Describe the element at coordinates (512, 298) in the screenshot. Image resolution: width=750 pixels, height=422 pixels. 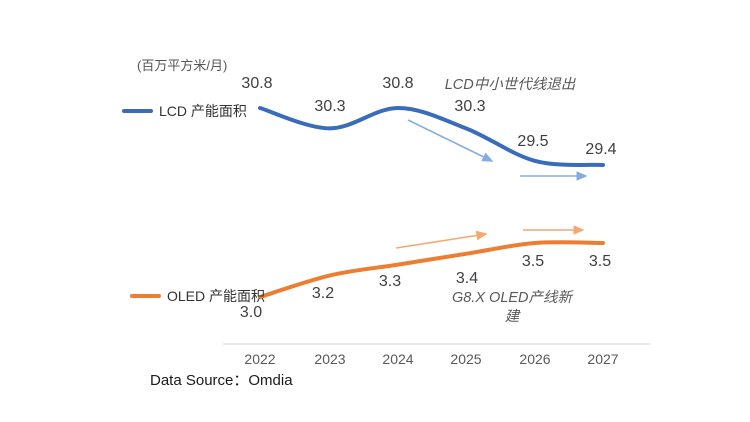
I see `annotation-oled-line1: G8.X OLED产线新` at that location.